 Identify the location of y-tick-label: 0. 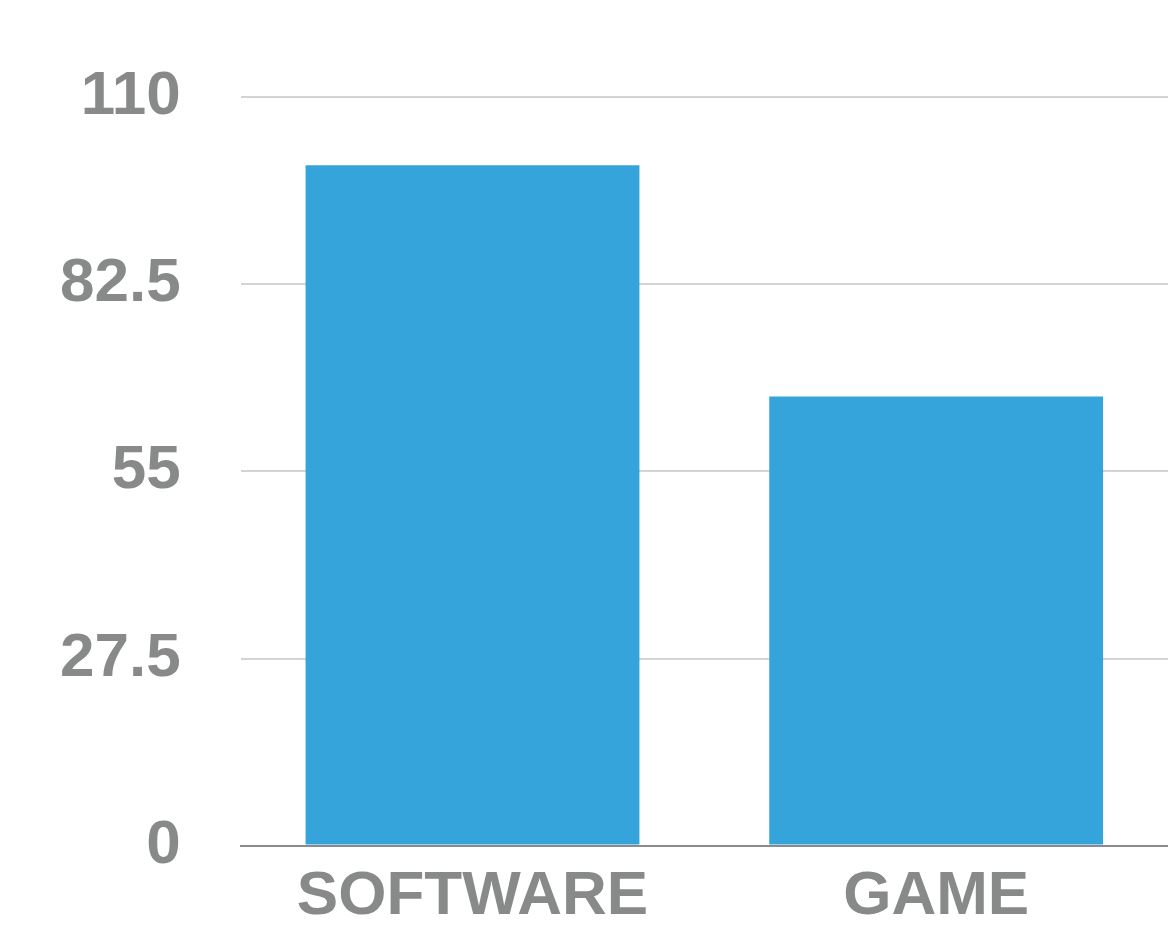
(163, 841).